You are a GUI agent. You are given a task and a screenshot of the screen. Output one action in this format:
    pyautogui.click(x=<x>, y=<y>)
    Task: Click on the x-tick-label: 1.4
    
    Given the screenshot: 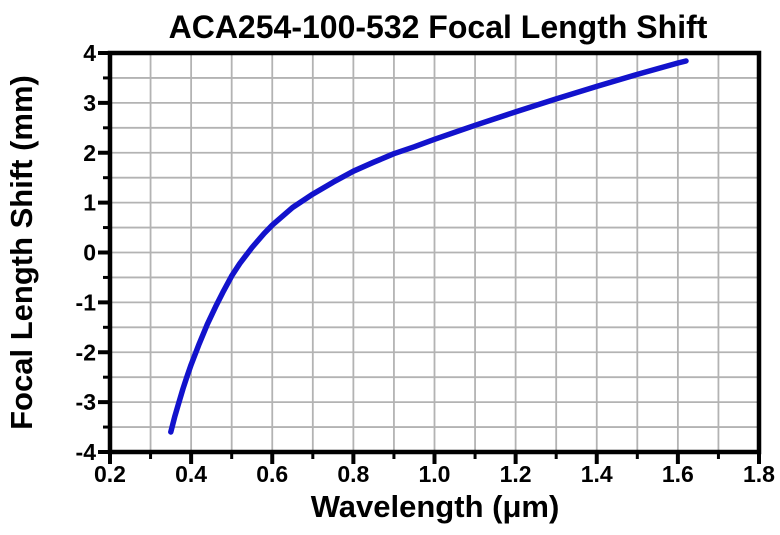 What is the action you would take?
    pyautogui.click(x=597, y=474)
    